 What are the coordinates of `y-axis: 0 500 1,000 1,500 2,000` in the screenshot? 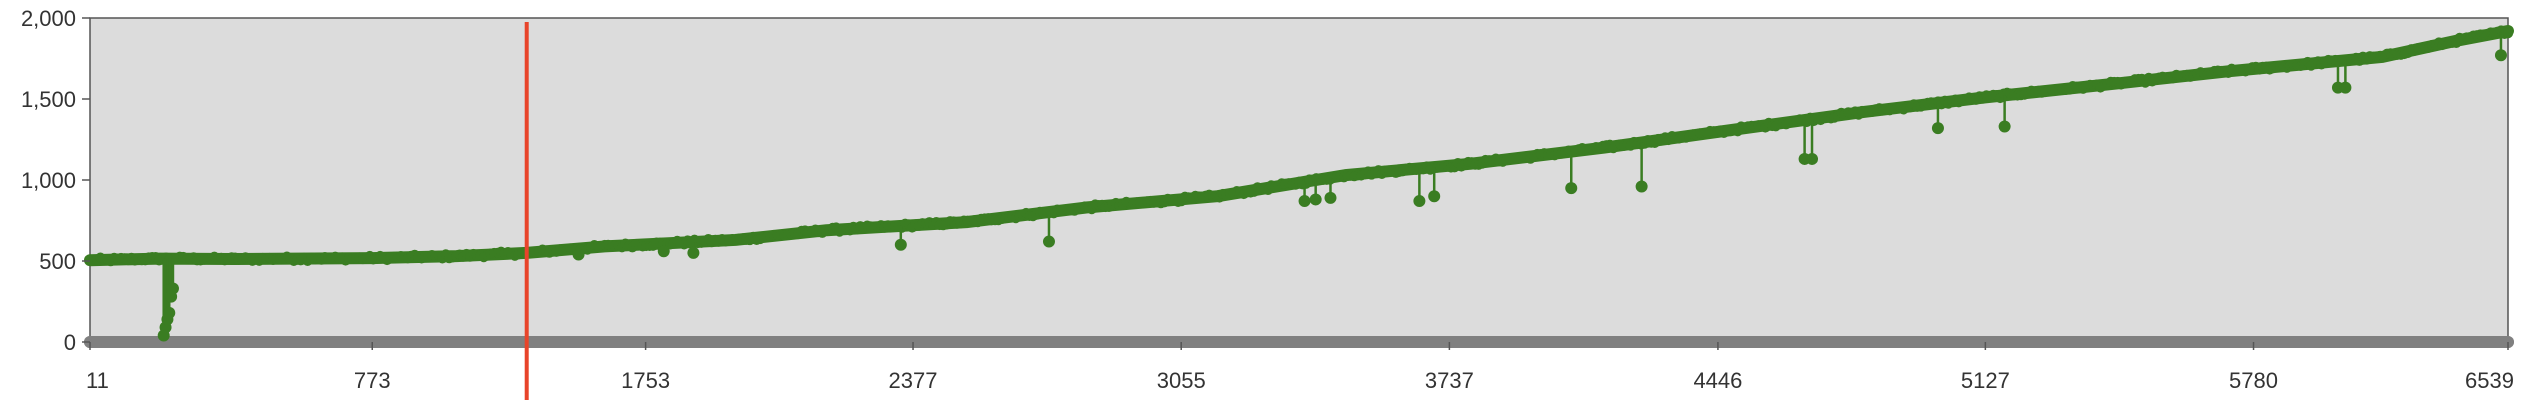 It's located at (55, 180).